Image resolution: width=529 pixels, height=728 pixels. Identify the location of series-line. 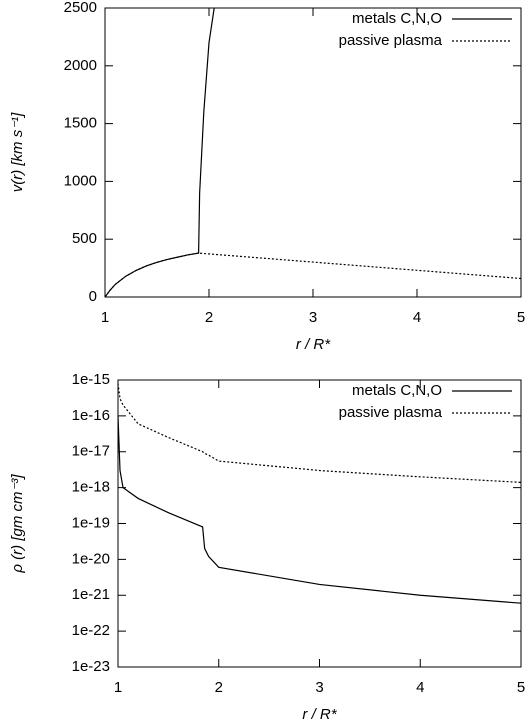
(319, 433).